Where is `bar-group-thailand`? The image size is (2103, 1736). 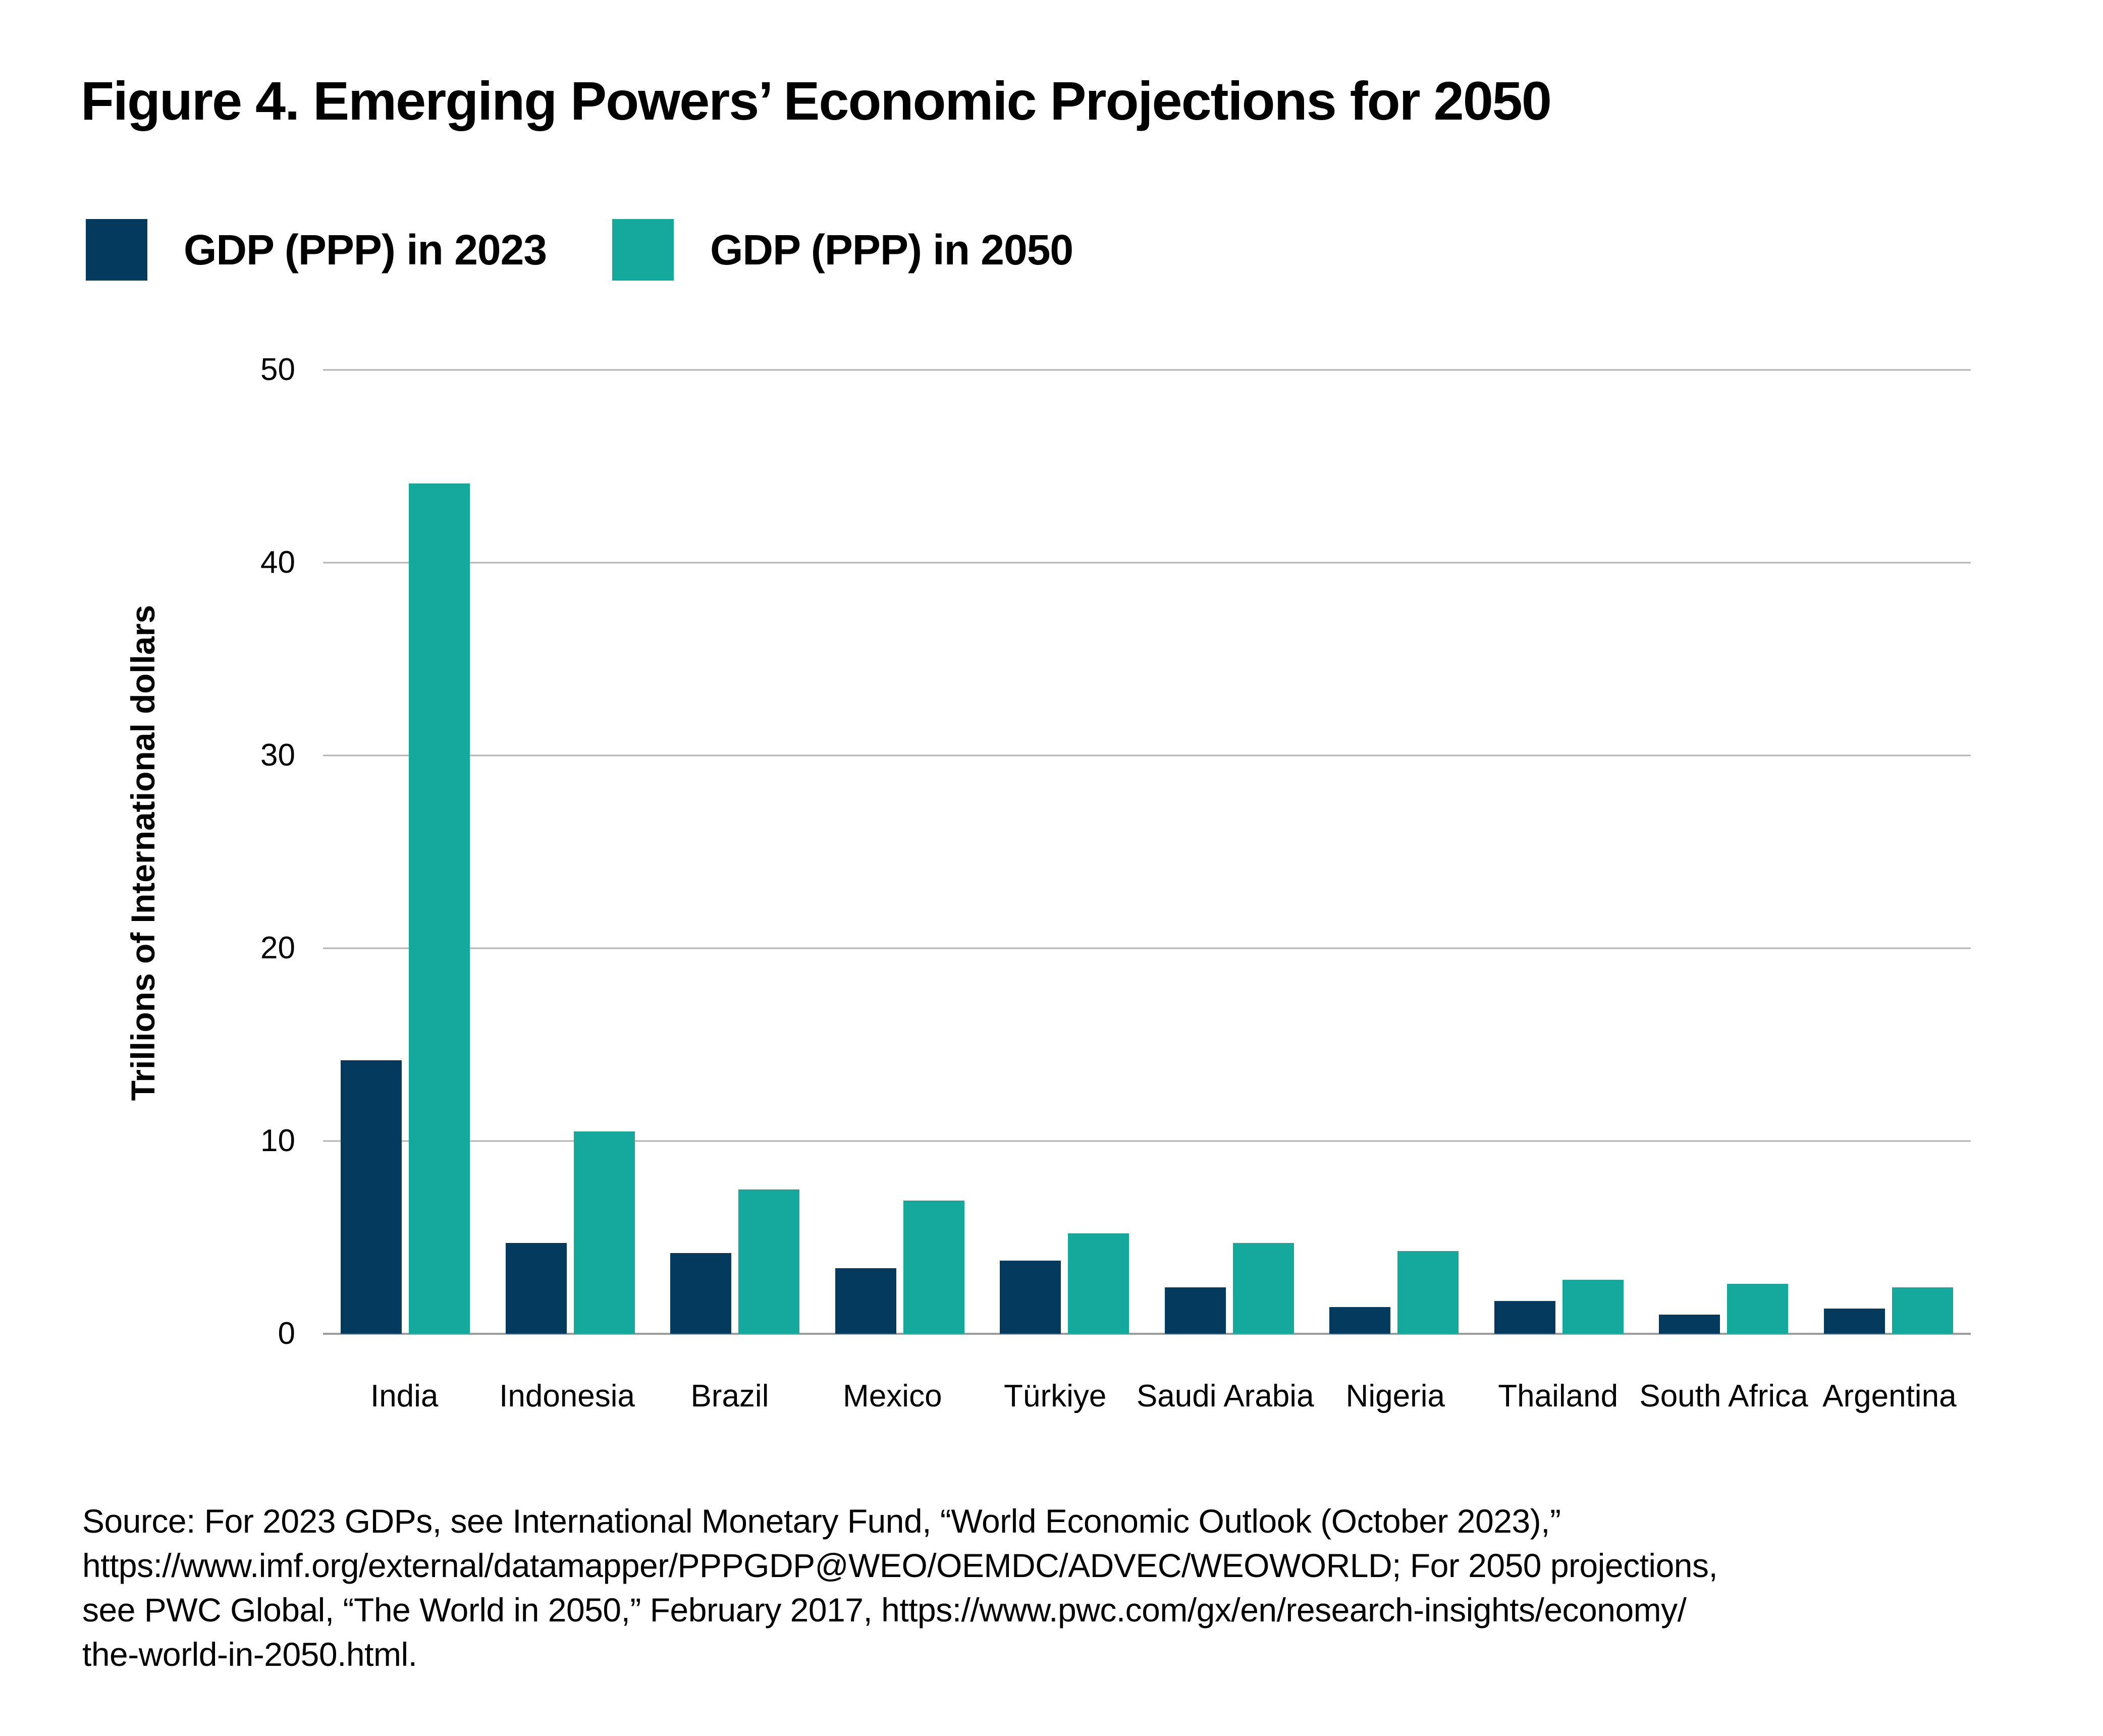 bar-group-thailand is located at coordinates (1559, 852).